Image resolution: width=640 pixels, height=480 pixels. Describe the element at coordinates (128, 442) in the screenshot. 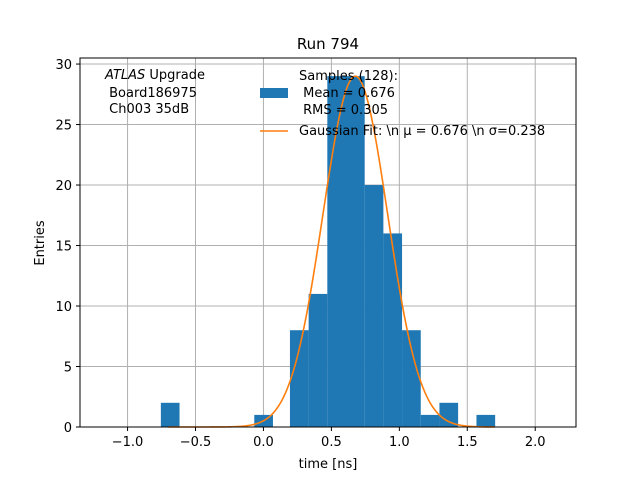

I see `x-tick-label: −1.0` at that location.